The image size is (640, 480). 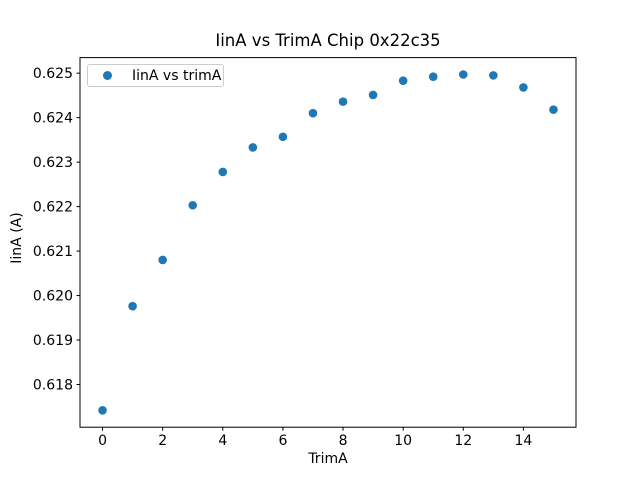 What do you see at coordinates (177, 75) in the screenshot?
I see `legend-label: IinA vs trimA` at bounding box center [177, 75].